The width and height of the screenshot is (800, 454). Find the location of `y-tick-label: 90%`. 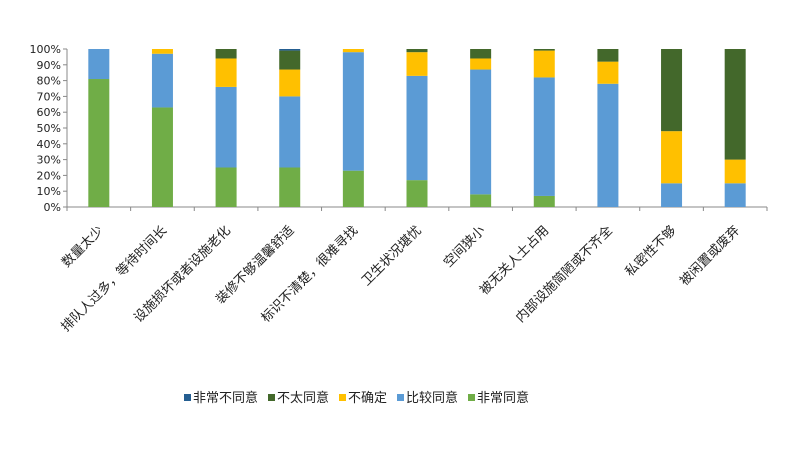

y-tick-label: 90% is located at coordinates (49, 65).